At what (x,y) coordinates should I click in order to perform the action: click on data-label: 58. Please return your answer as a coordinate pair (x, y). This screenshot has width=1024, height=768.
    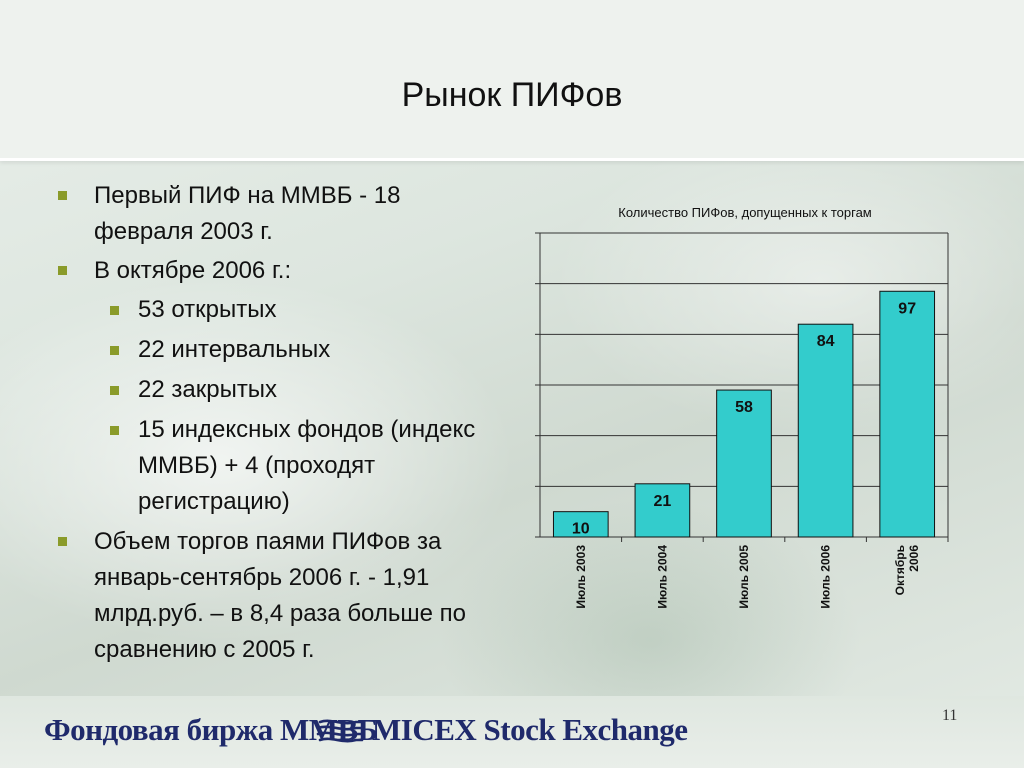
    Looking at the image, I should click on (744, 407).